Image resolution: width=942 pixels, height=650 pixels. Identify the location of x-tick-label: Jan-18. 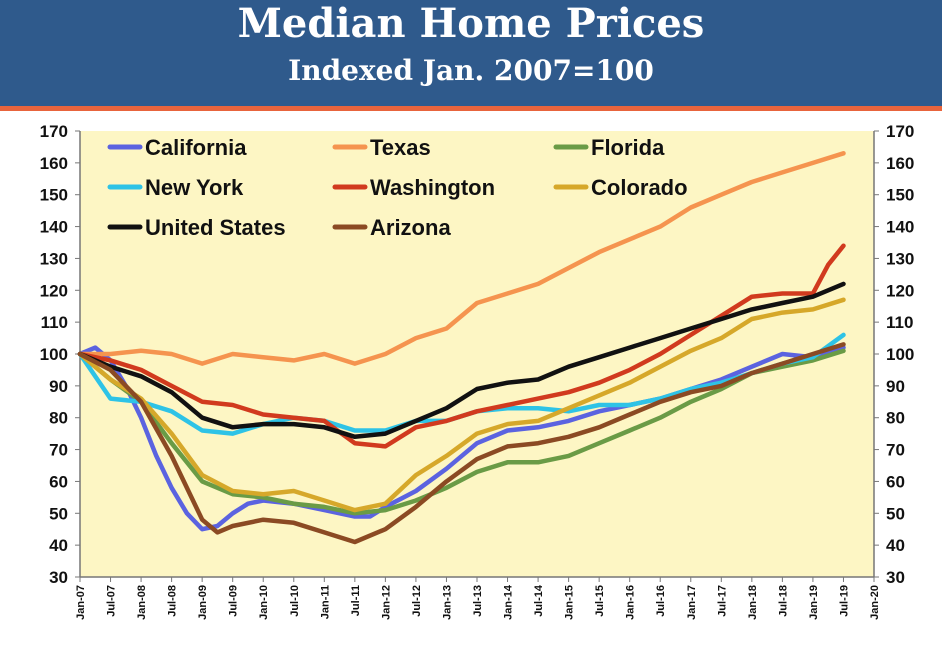
(753, 602).